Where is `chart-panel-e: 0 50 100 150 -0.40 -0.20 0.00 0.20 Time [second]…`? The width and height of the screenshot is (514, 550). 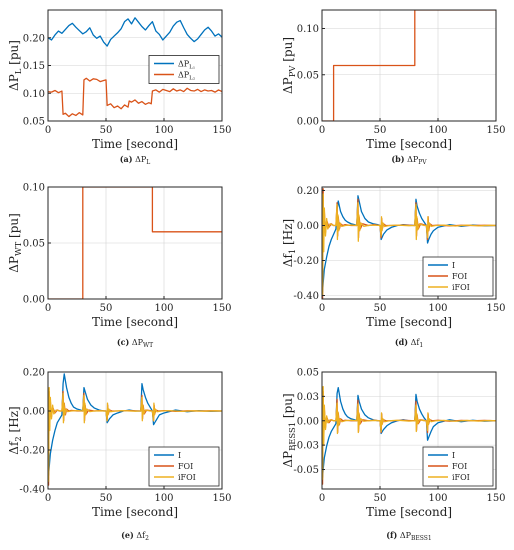 chart-panel-e: 0 50 100 150 -0.40 -0.20 0.00 0.20 Time [second]… is located at coordinates (119, 455).